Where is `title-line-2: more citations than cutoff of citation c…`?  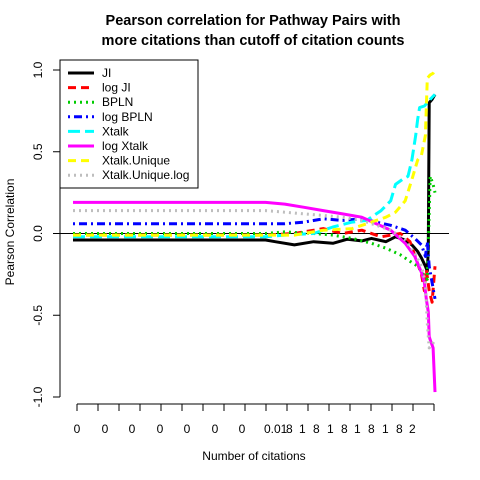
title-line-2: more citations than cutoff of citation c… is located at coordinates (253, 41).